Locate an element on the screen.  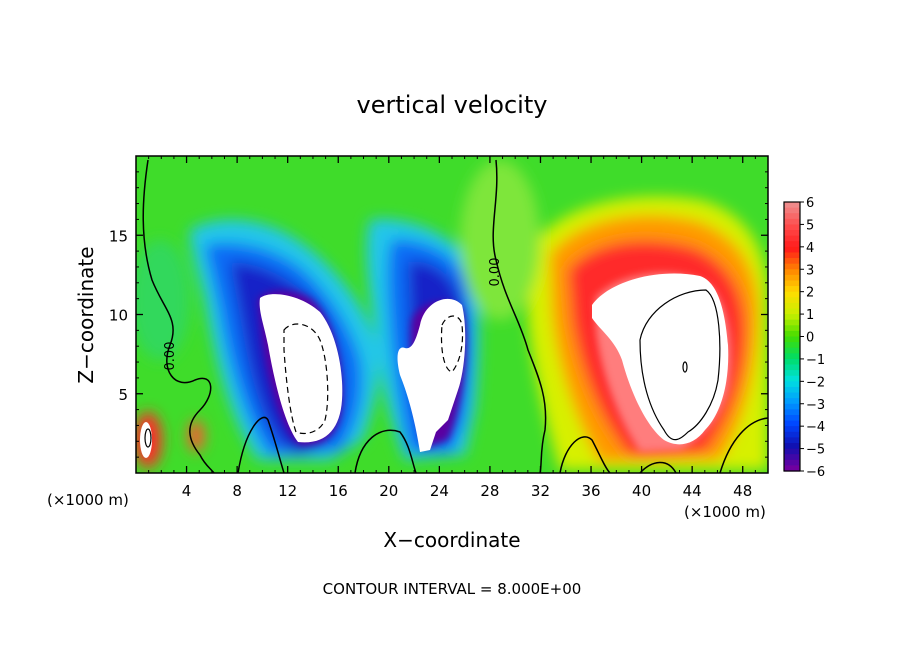
colorbar: 6 5 4 3 2 1 0 −1 −2 −3 −4 −5 −6 is located at coordinates (804, 338).